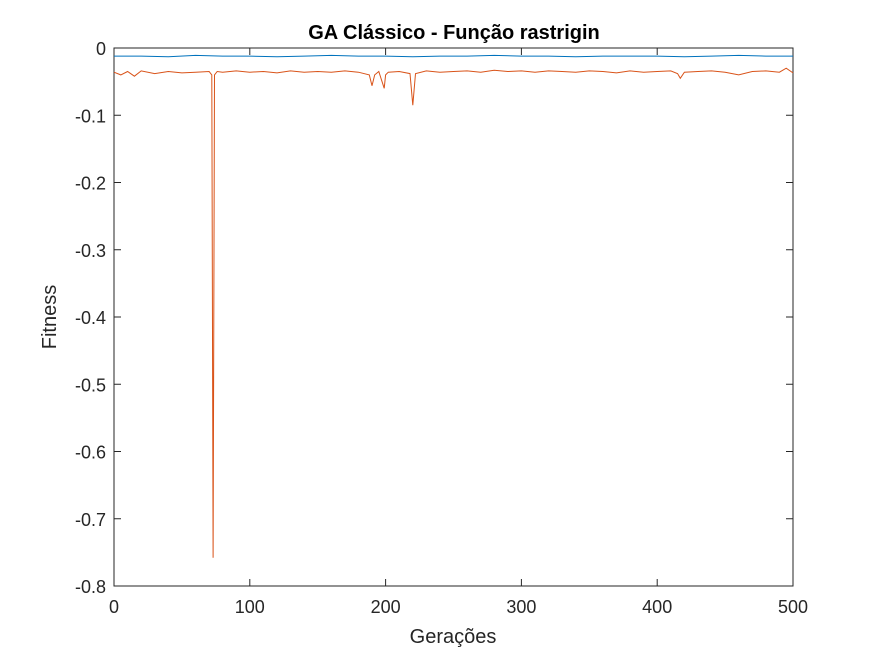 This screenshot has width=875, height=656. I want to click on x-tick-label: 0, so click(114, 607).